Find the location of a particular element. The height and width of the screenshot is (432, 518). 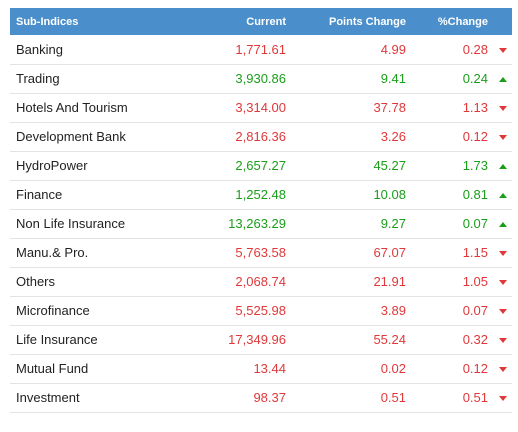

points-change-value: 3.89 is located at coordinates (393, 310).